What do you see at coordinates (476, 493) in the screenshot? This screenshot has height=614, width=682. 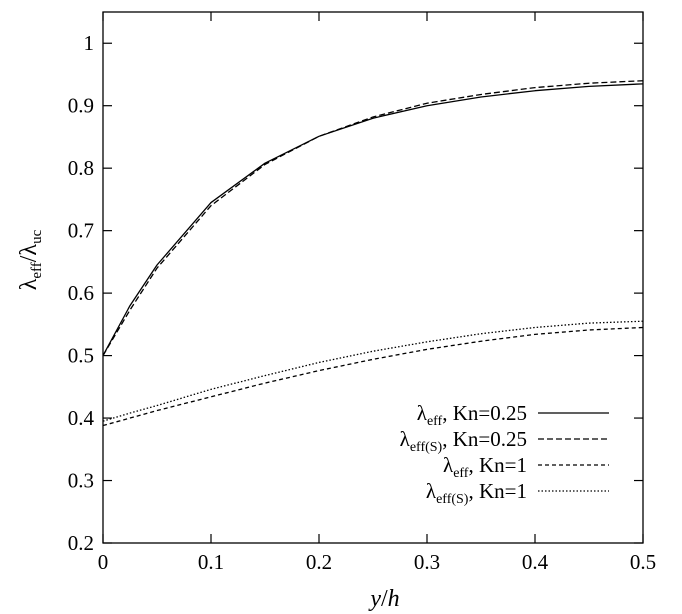 I see `legend-label-4: λeff(S), Kn=1` at bounding box center [476, 493].